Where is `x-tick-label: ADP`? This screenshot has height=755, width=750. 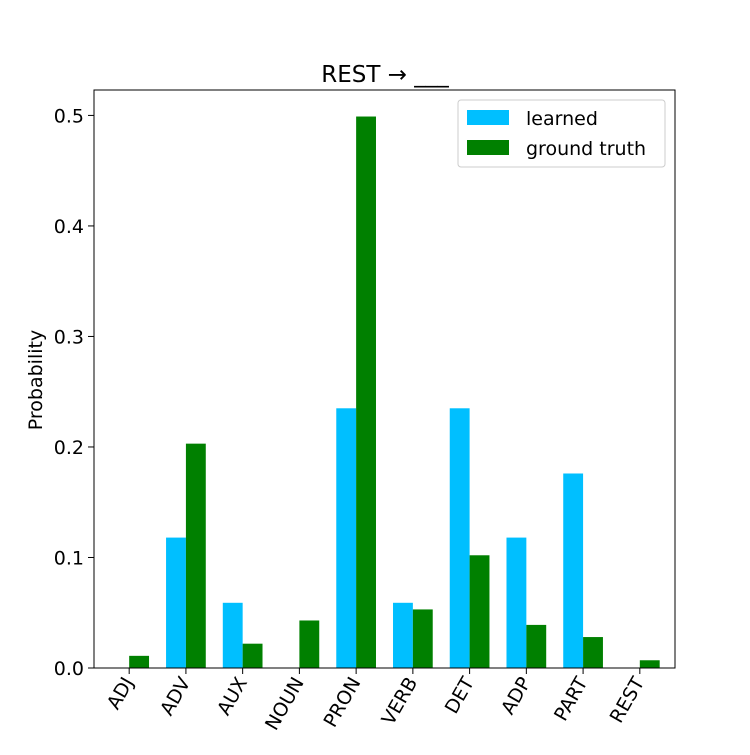 x-tick-label: ADP is located at coordinates (516, 696).